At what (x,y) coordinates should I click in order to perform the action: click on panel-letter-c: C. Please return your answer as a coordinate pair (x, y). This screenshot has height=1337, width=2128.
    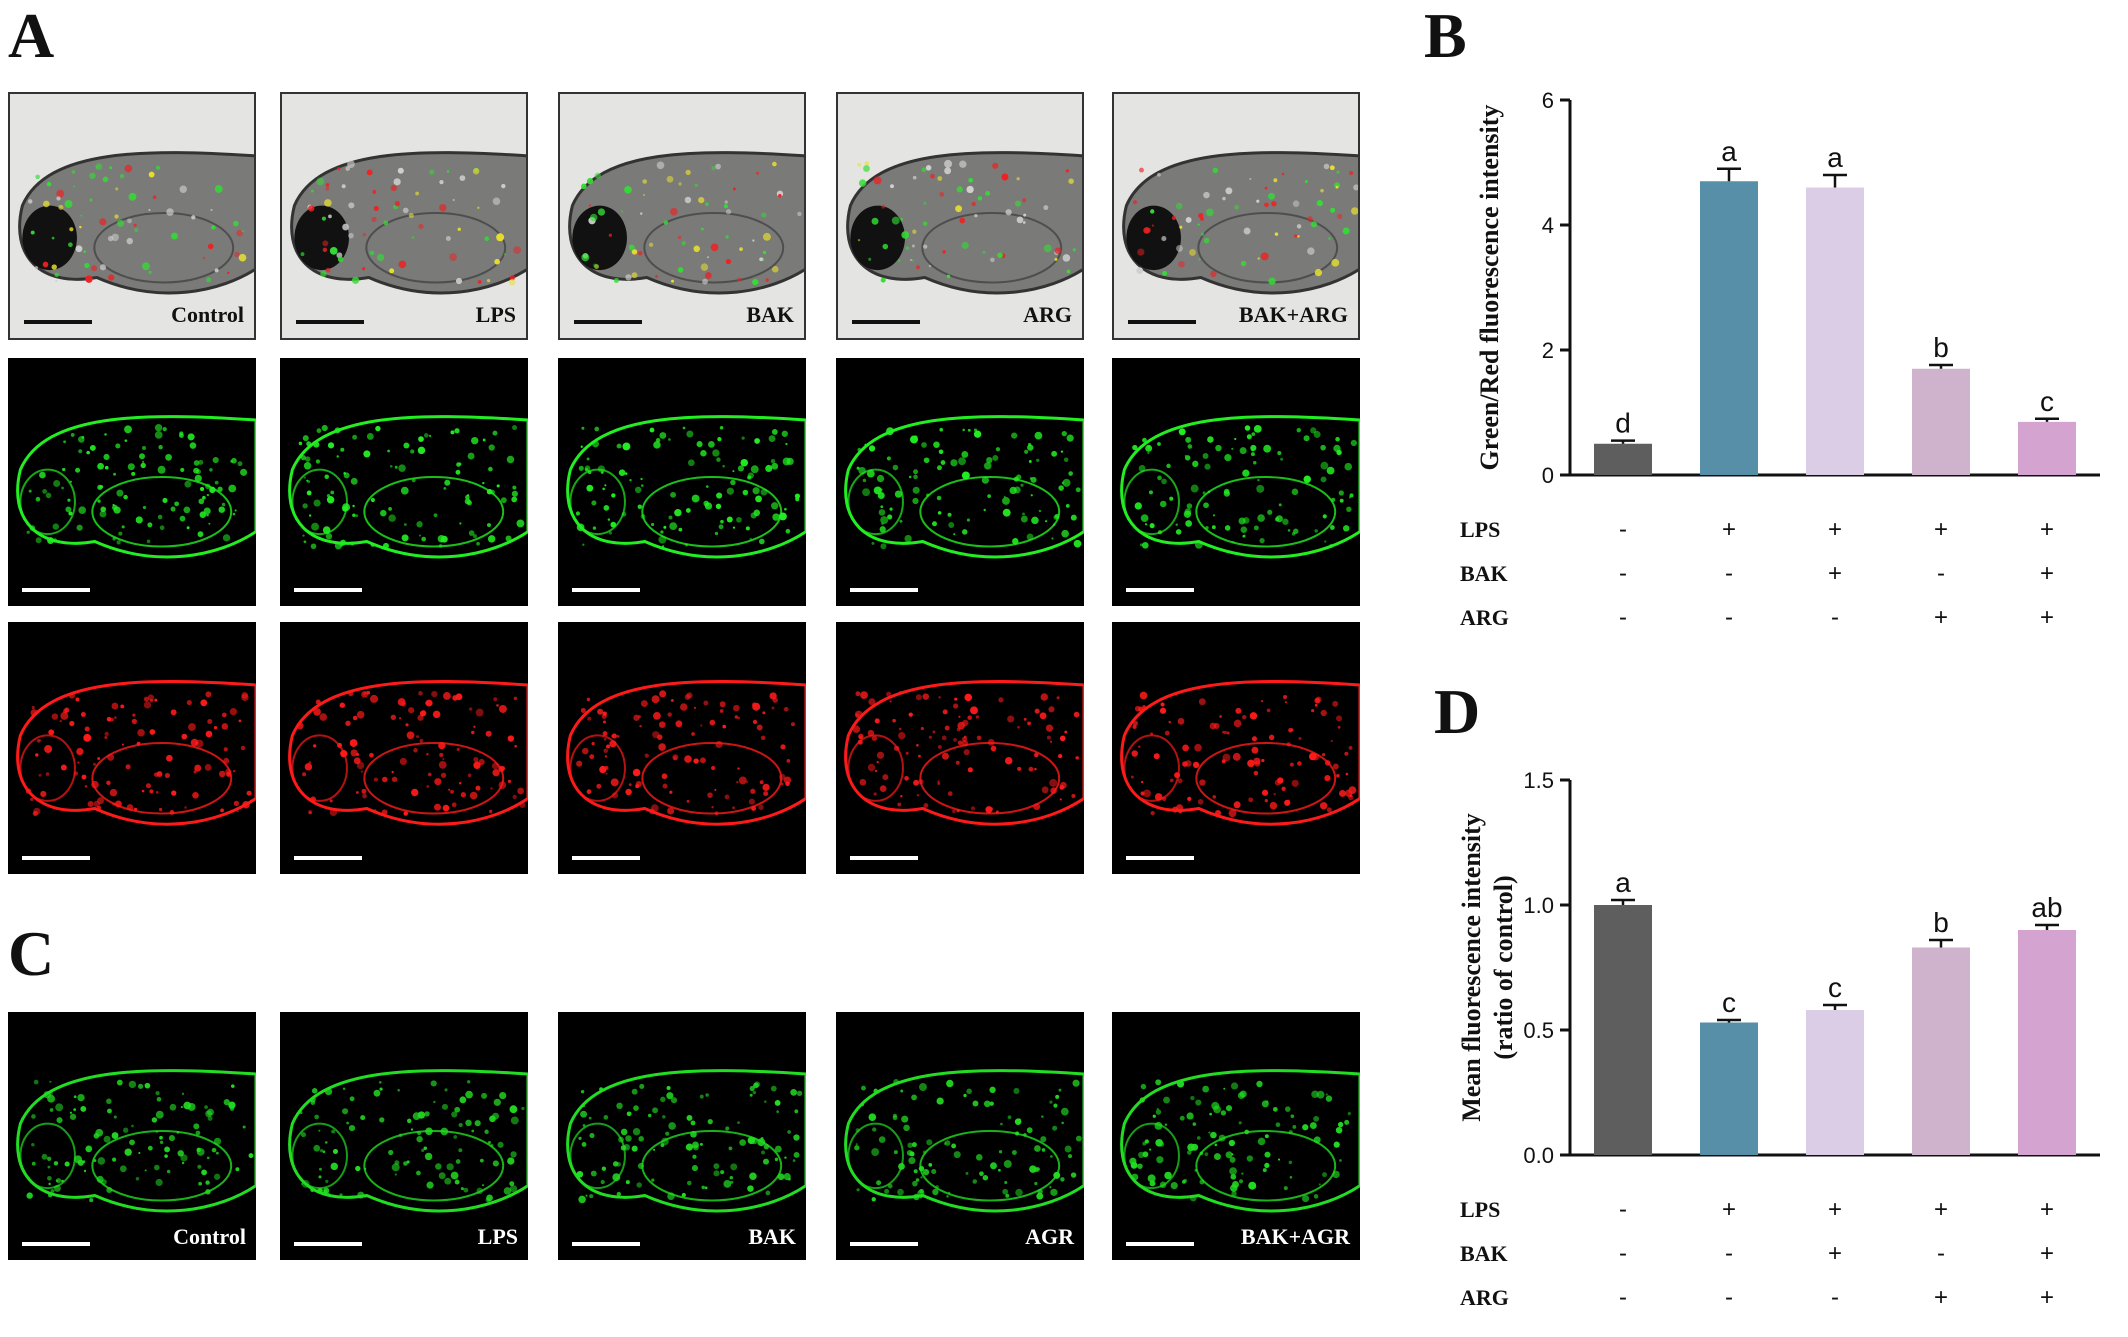
    Looking at the image, I should click on (31, 953).